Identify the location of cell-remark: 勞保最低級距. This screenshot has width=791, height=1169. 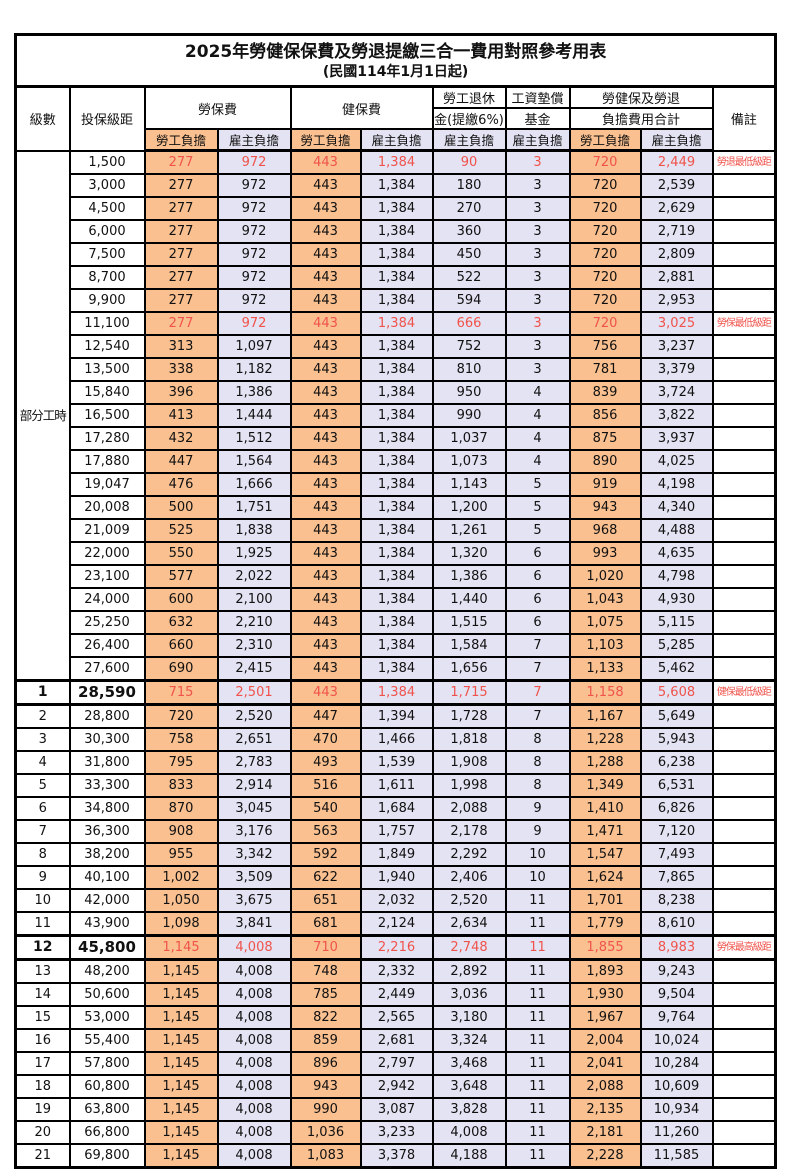
(744, 323).